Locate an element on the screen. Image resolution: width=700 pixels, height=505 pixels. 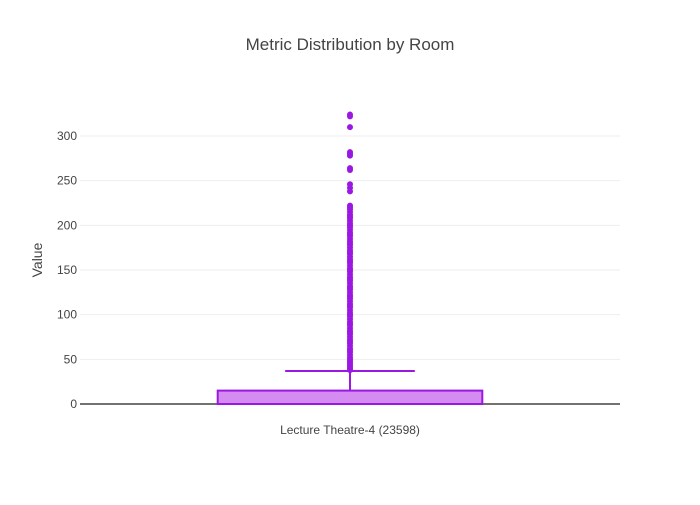
box-traces is located at coordinates (350, 387).